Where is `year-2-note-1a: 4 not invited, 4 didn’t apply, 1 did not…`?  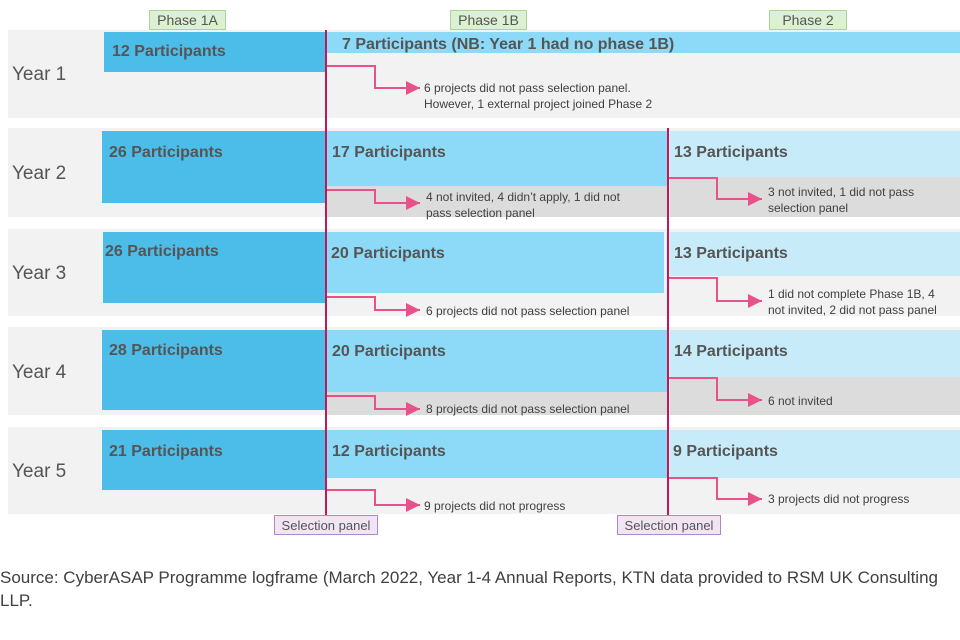 year-2-note-1a: 4 not invited, 4 didn’t apply, 1 did not… is located at coordinates (523, 205).